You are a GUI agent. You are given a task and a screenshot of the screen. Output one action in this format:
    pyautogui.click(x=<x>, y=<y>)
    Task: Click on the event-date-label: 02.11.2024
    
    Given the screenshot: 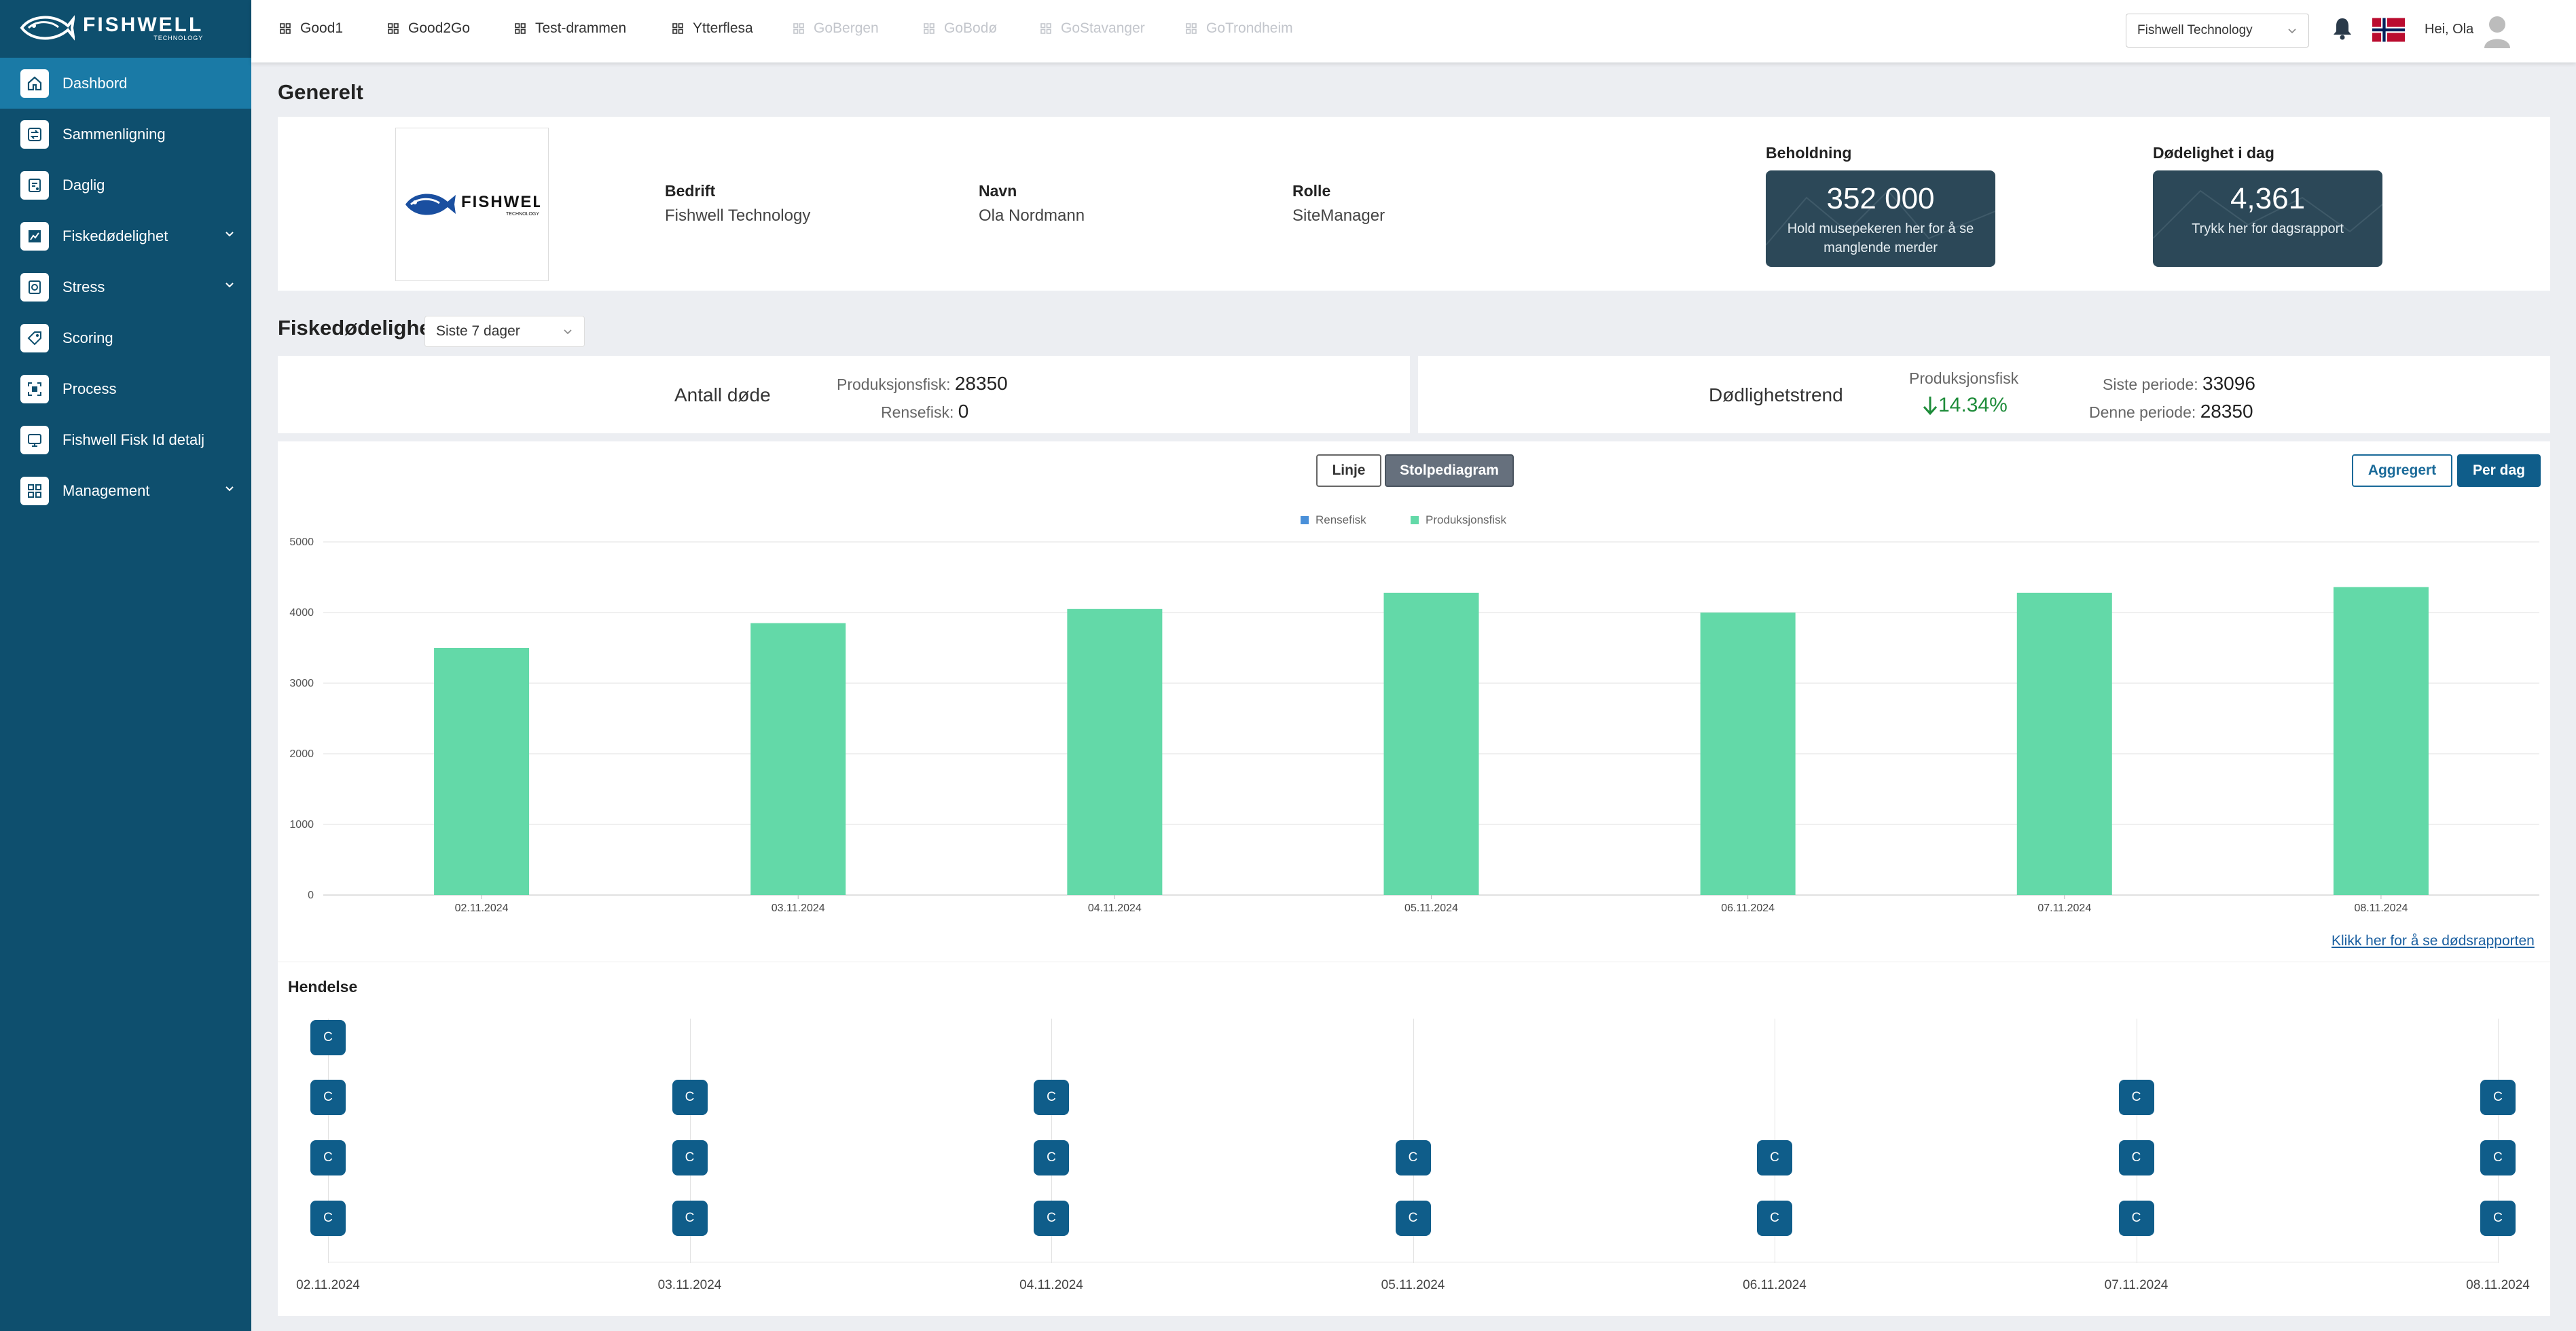 What is the action you would take?
    pyautogui.click(x=328, y=1285)
    